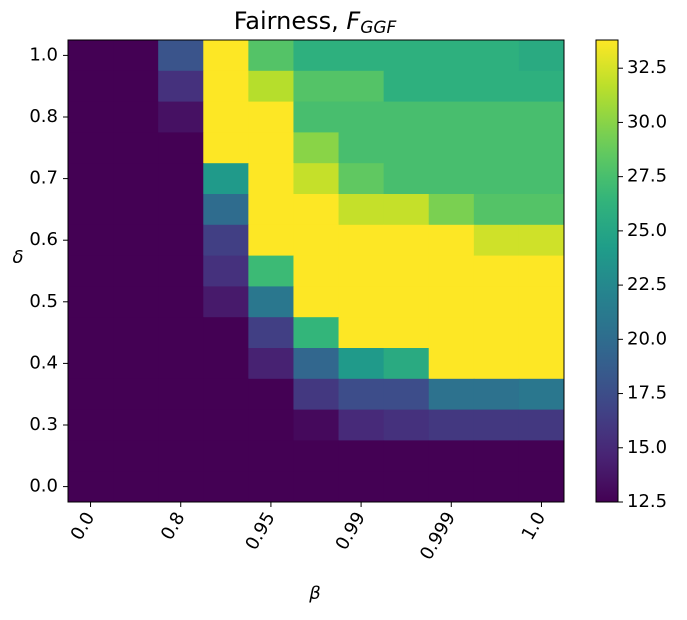 The image size is (687, 620). What do you see at coordinates (647, 447) in the screenshot?
I see `colorbar-tick-label: 15.0` at bounding box center [647, 447].